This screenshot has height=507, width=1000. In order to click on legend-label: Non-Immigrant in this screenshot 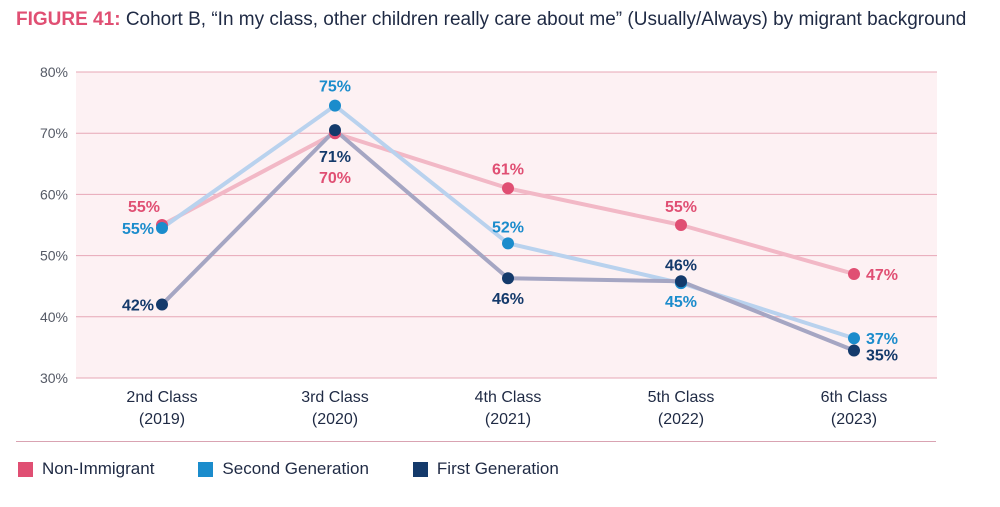, I will do `click(98, 468)`.